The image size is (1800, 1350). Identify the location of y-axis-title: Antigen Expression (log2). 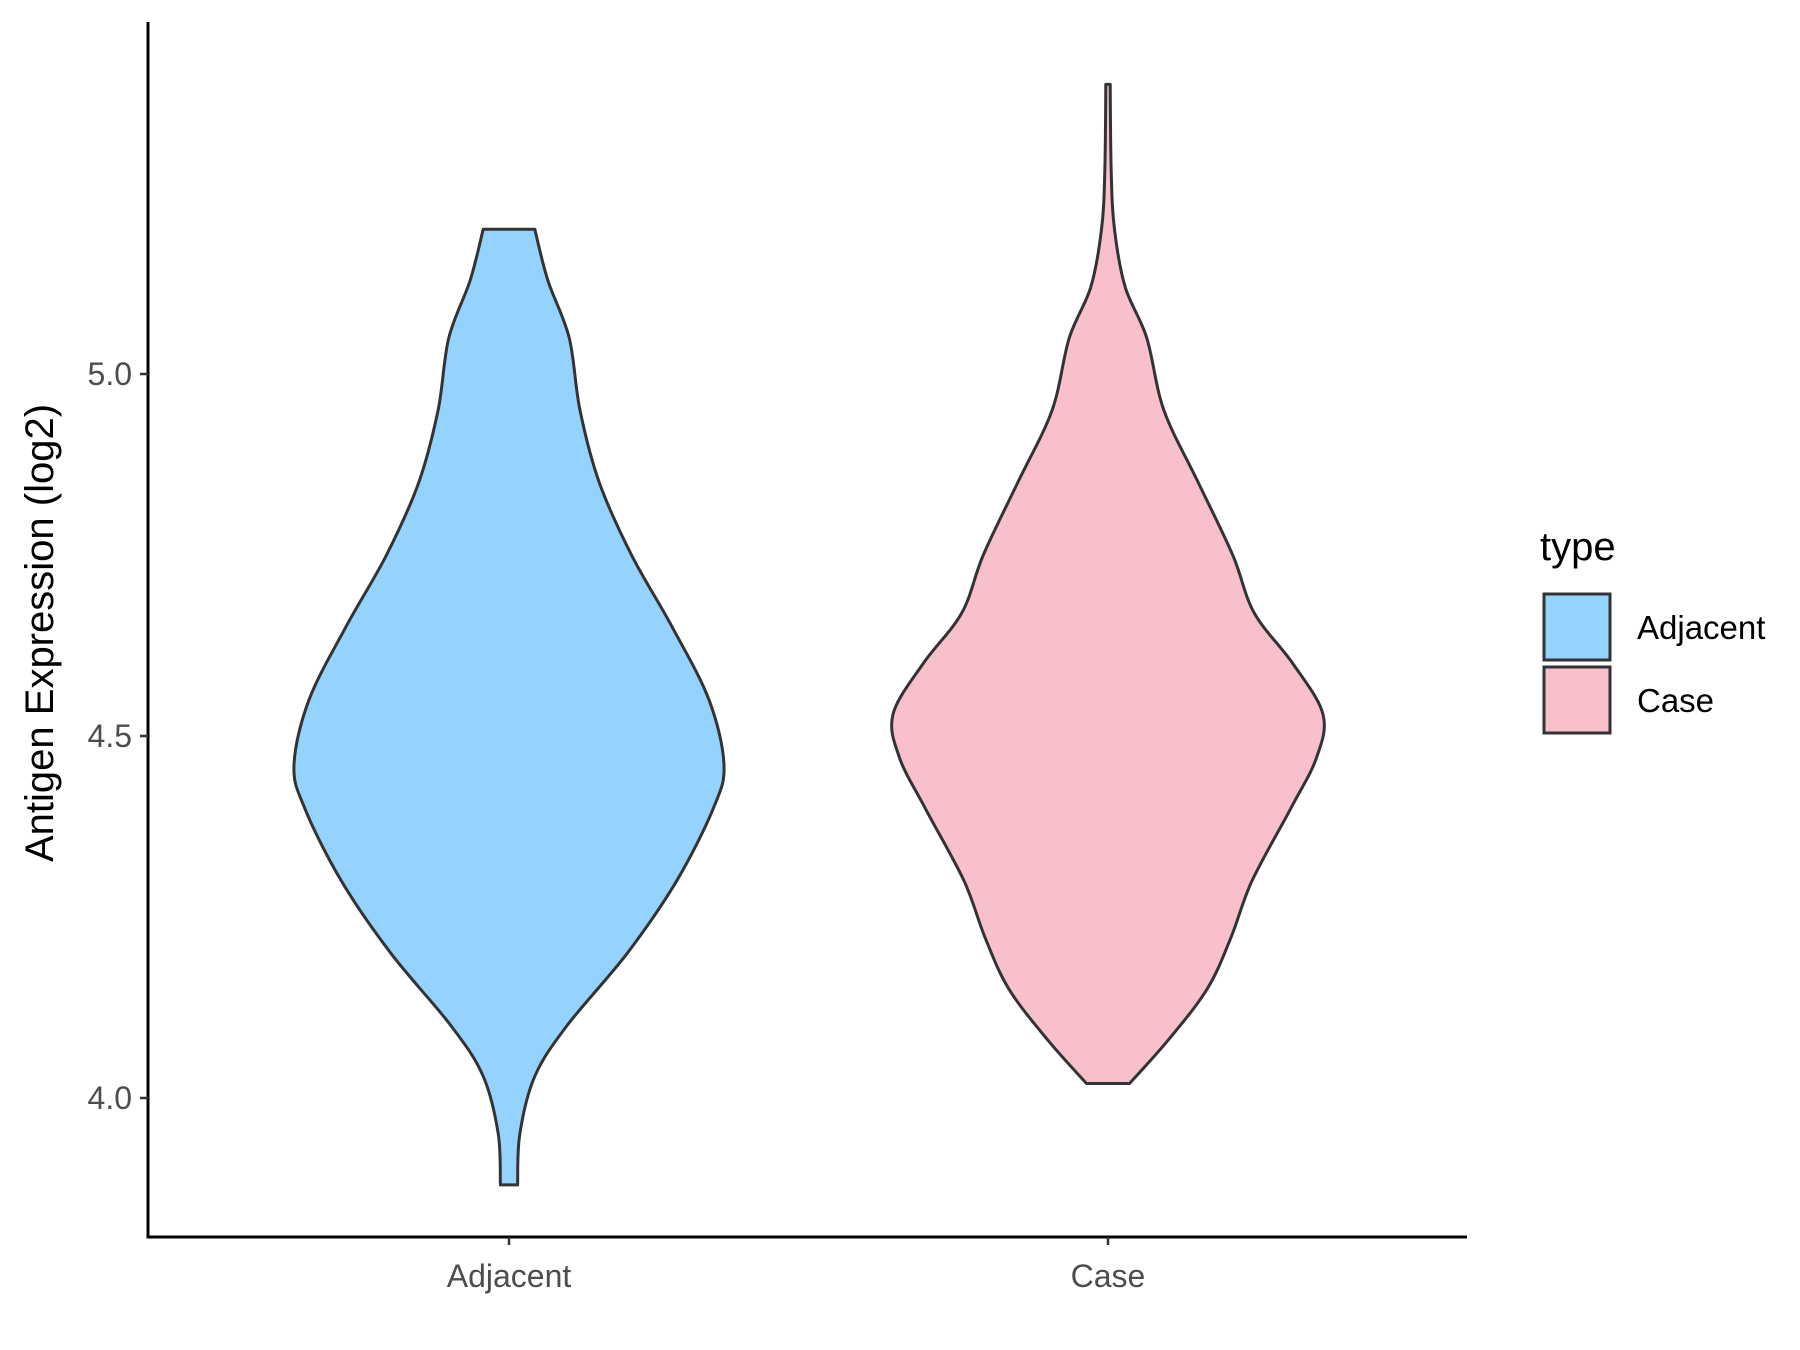
(40, 633).